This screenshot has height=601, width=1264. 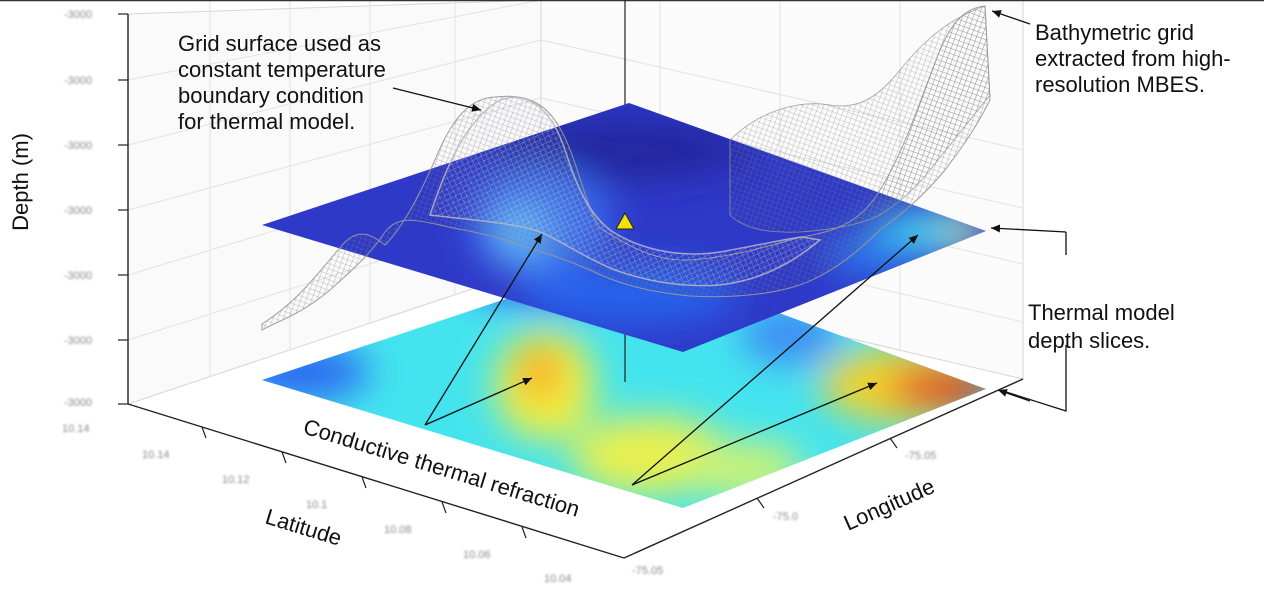 What do you see at coordinates (304, 527) in the screenshot?
I see `latitude-axis-title: Latitude` at bounding box center [304, 527].